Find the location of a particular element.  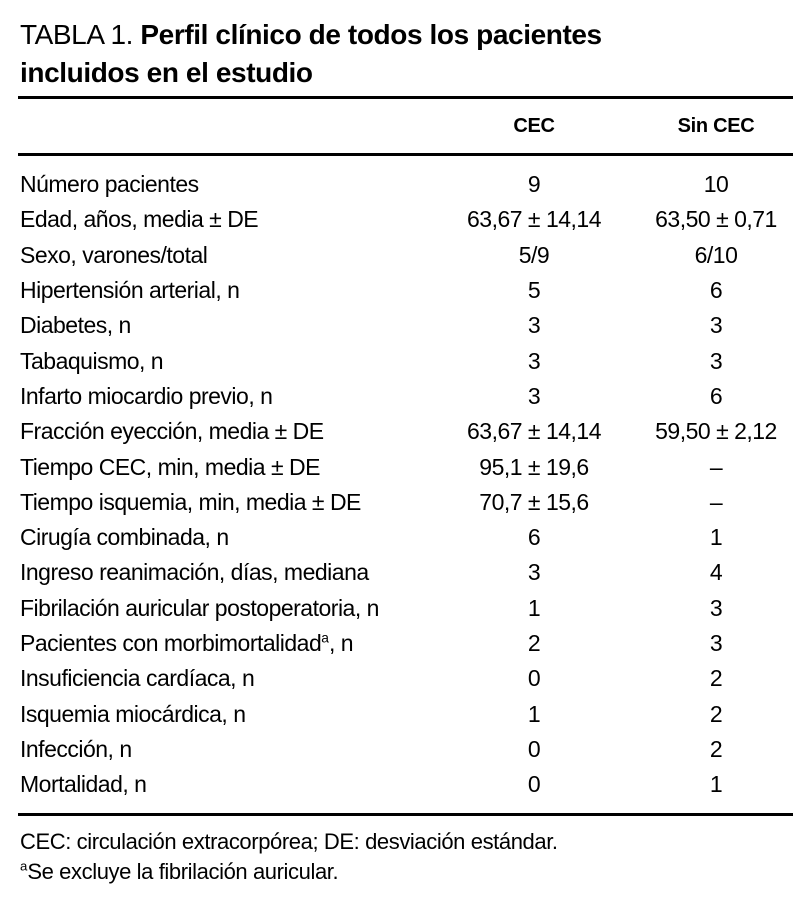

row-label: Edad, años, media ± DE is located at coordinates (223, 219).